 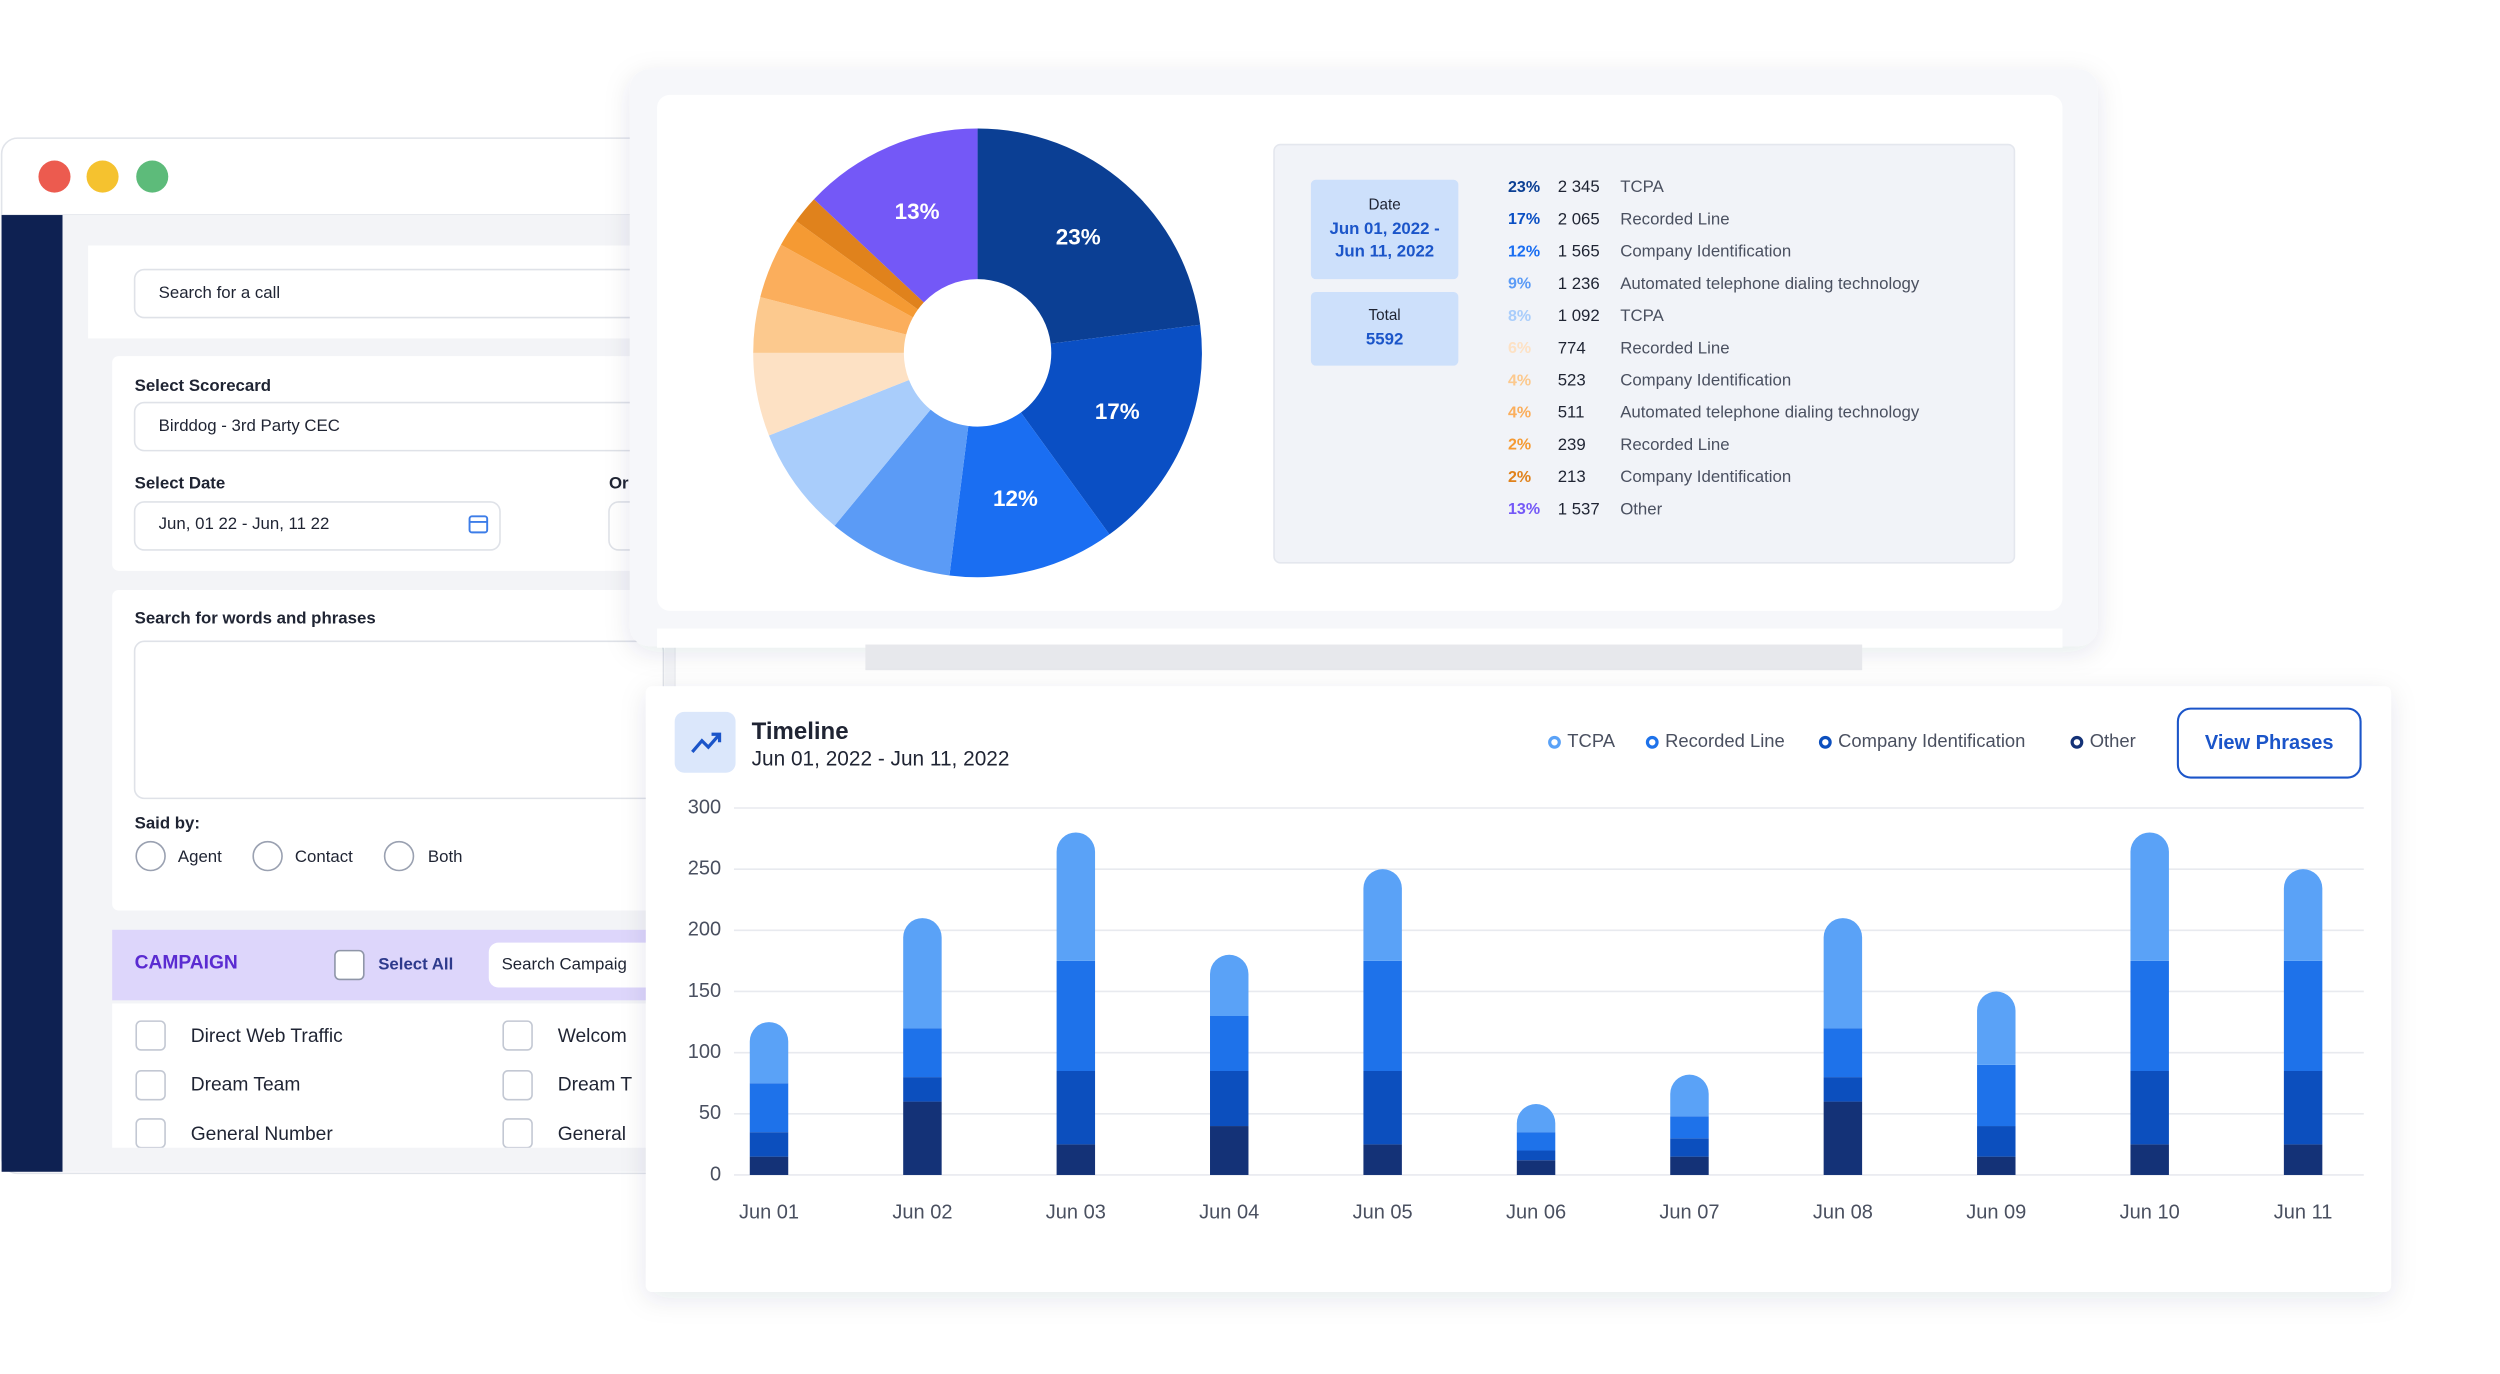 I want to click on close-dot, so click(x=54, y=176).